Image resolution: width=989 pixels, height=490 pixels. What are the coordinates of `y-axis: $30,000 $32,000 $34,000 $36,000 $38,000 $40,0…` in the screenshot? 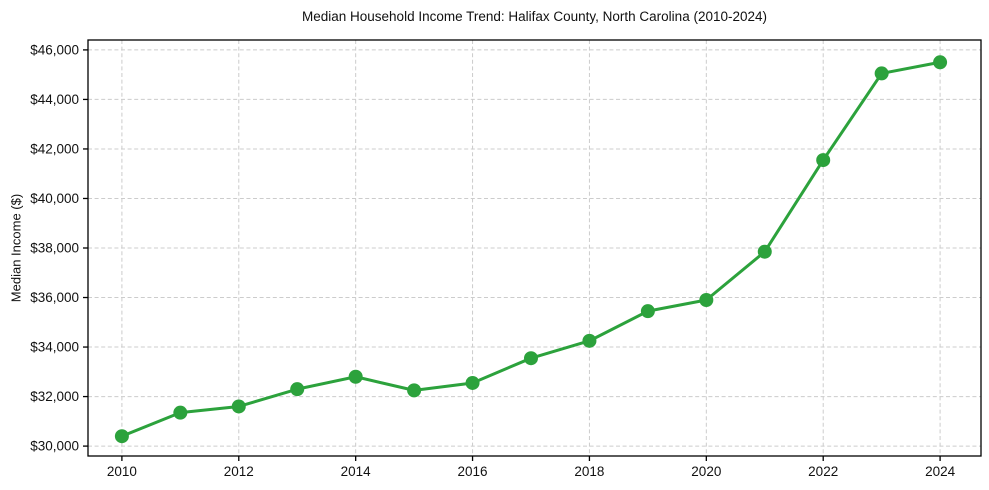 It's located at (59, 248).